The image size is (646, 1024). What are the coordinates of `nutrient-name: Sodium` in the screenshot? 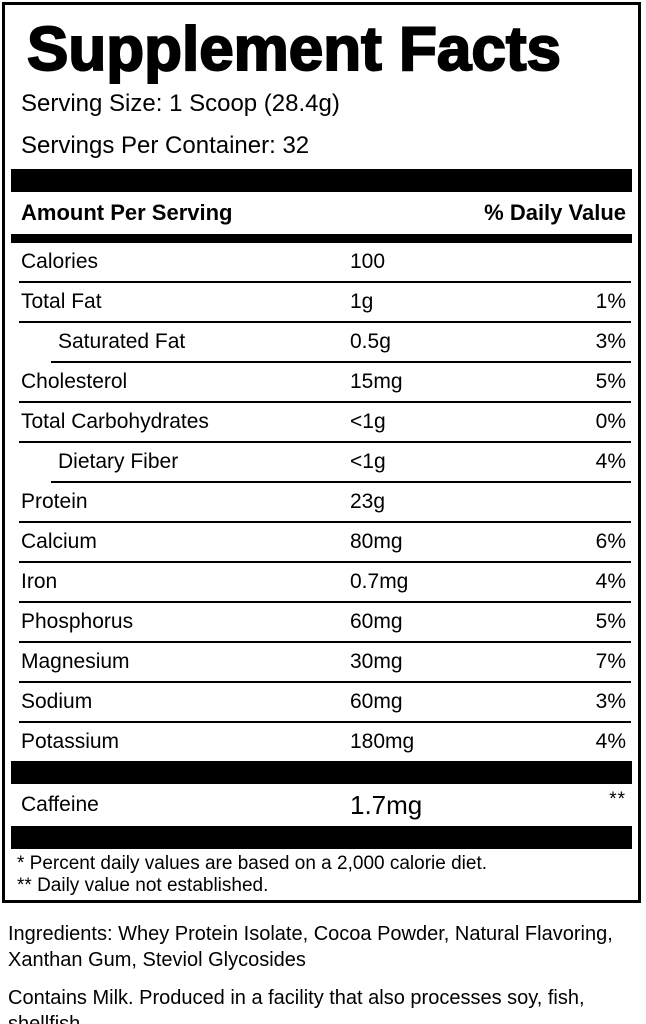 It's located at (57, 701).